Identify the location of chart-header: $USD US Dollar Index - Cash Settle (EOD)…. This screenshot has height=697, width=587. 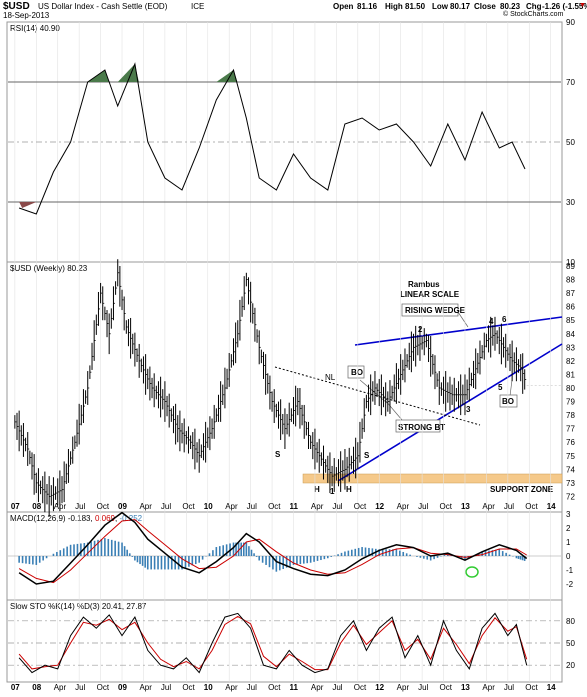
(293, 10).